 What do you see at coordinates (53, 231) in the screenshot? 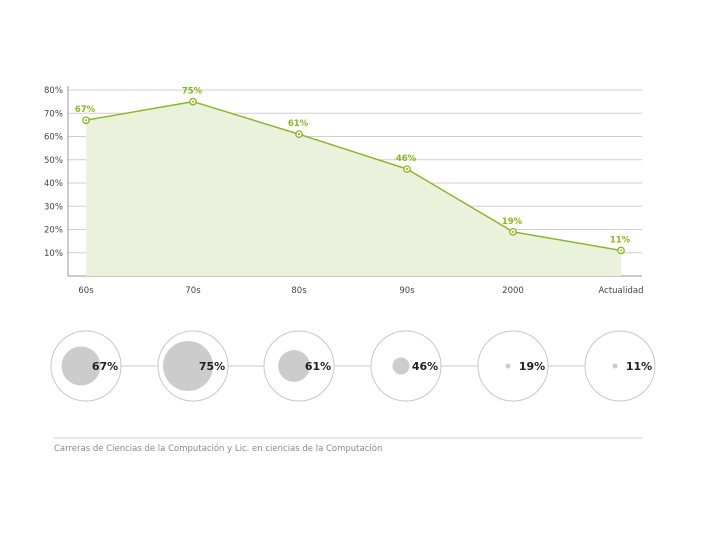
I see `y-tick-label: 20%` at bounding box center [53, 231].